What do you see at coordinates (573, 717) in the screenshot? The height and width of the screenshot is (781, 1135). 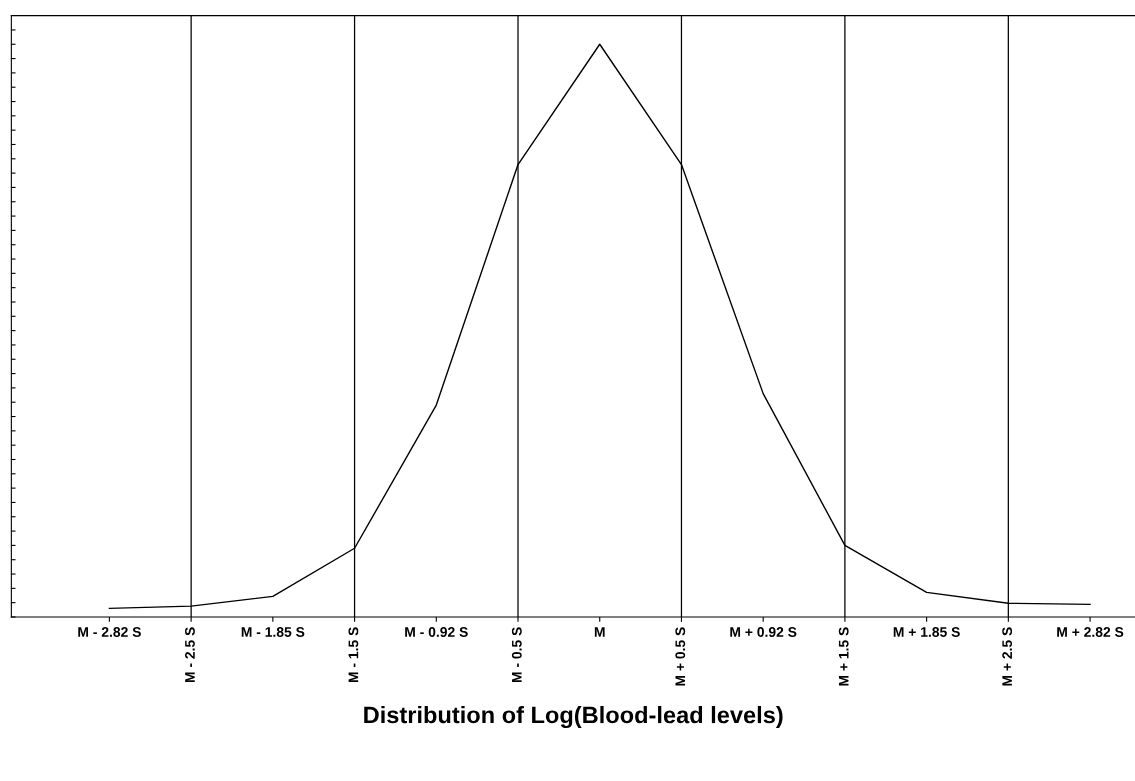 I see `x-axis-title: Distribution of Log(Blood-lead levels)` at bounding box center [573, 717].